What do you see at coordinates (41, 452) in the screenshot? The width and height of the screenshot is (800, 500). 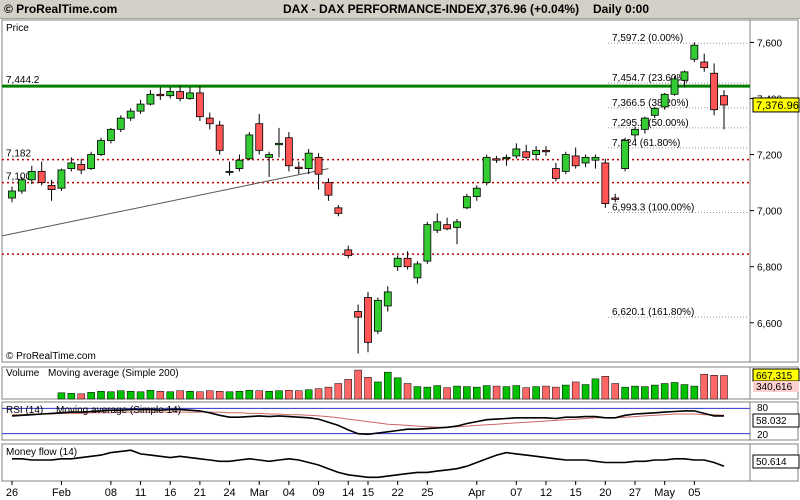 I see `money-flow-title: Money flow (14)` at bounding box center [41, 452].